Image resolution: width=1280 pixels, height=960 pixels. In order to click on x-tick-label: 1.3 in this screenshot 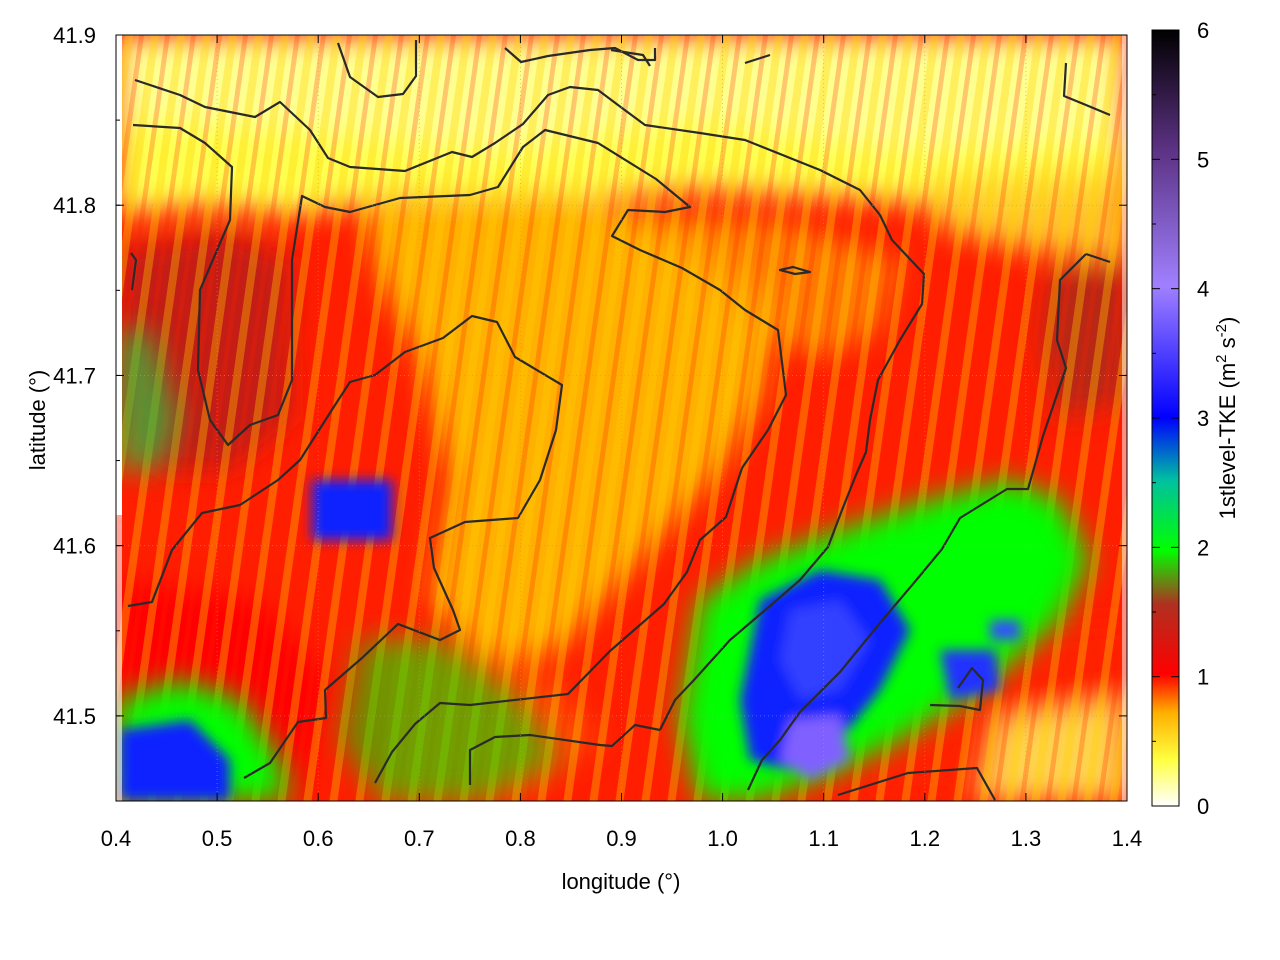, I will do `click(1026, 838)`.